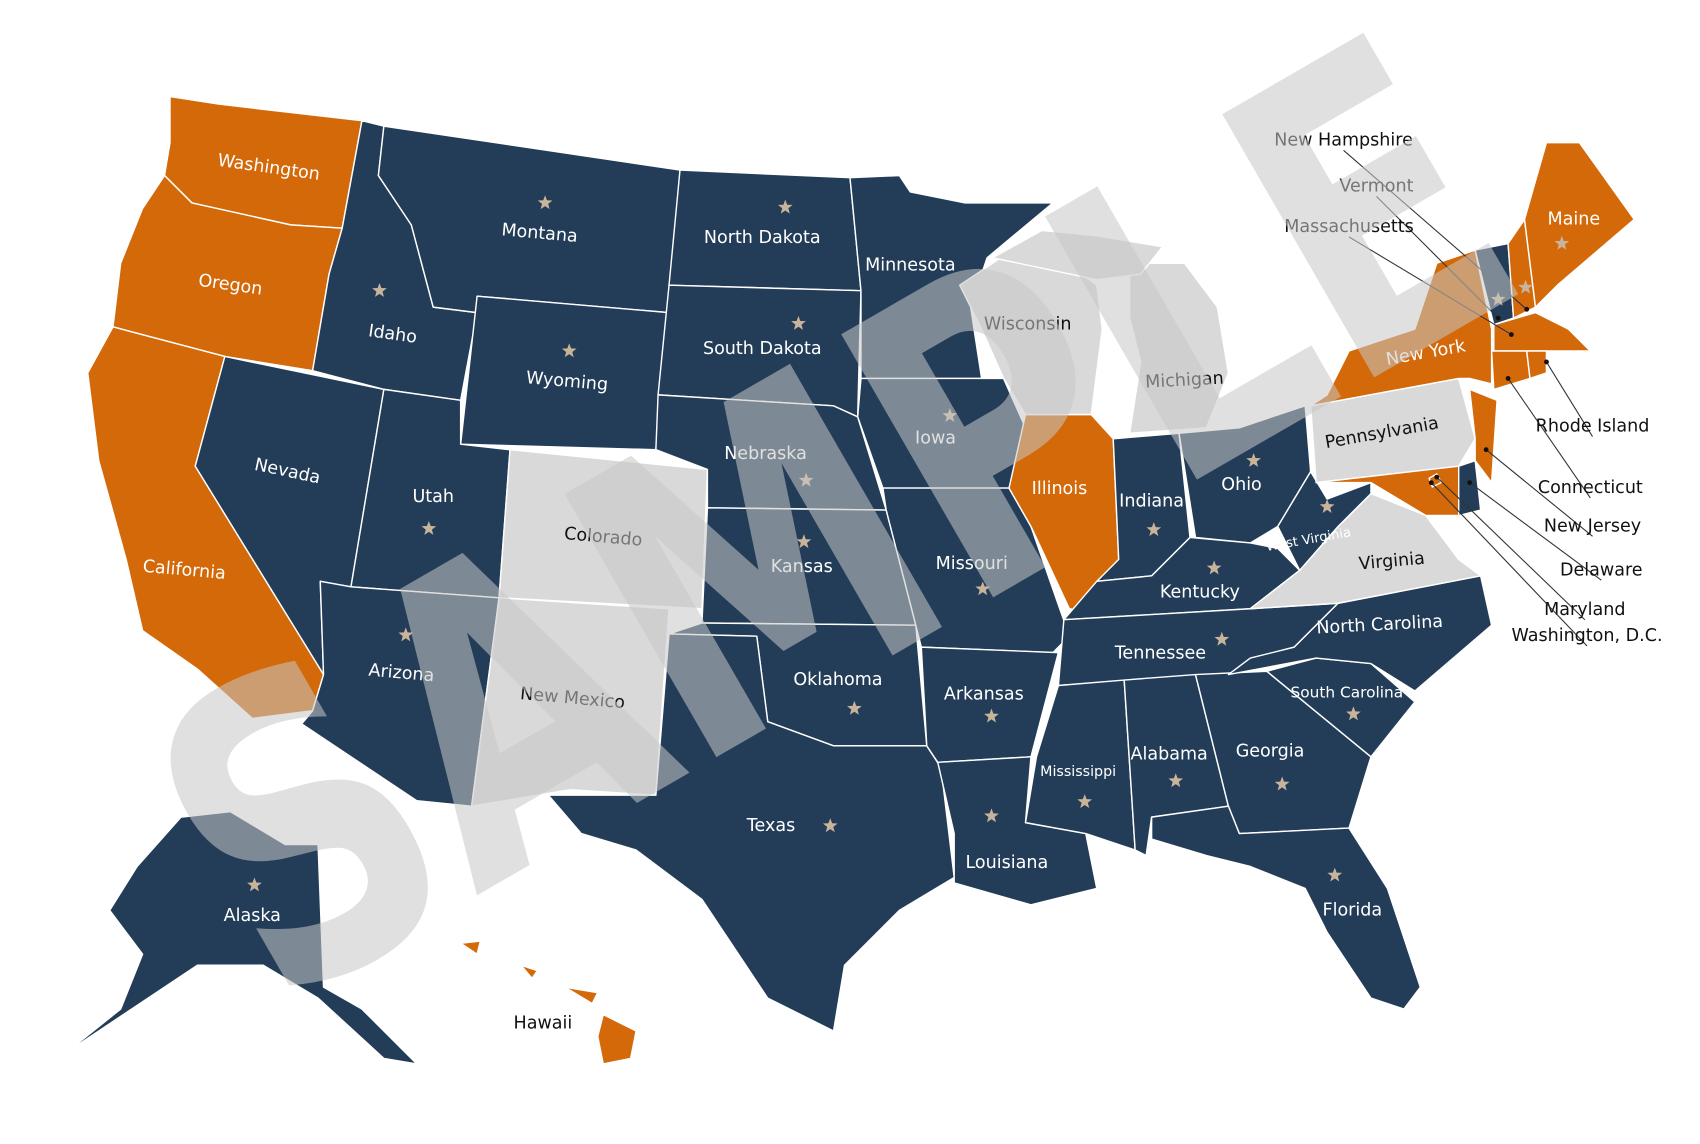  What do you see at coordinates (1078, 772) in the screenshot?
I see `state-label: Mississippi` at bounding box center [1078, 772].